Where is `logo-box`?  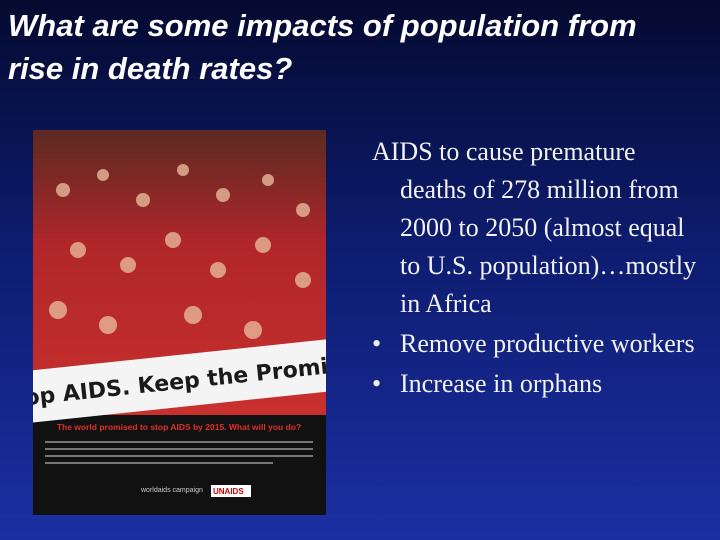
logo-box is located at coordinates (231, 491).